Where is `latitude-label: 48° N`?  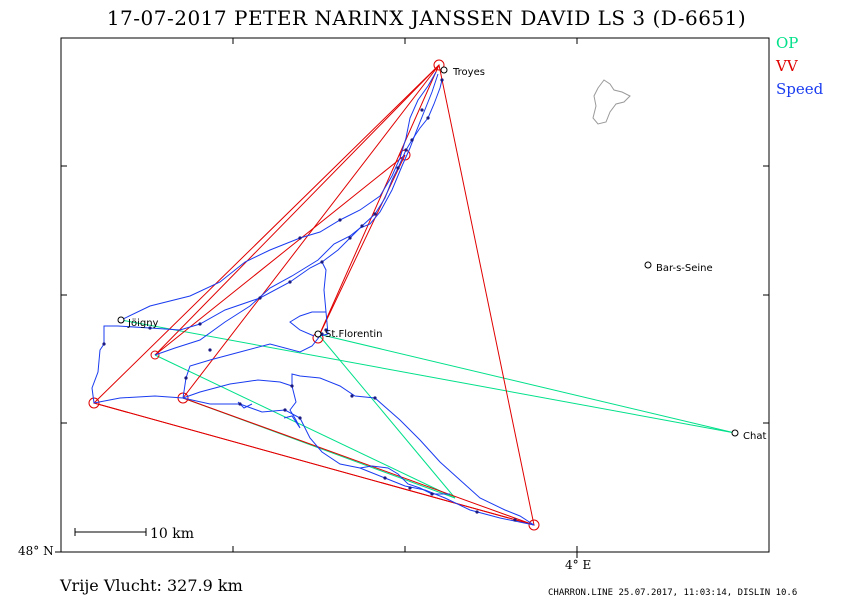
latitude-label: 48° N is located at coordinates (36, 551).